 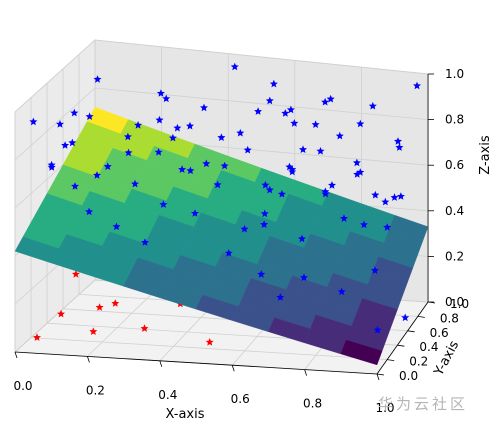 I want to click on z-tick-label: 0.0, so click(x=454, y=302).